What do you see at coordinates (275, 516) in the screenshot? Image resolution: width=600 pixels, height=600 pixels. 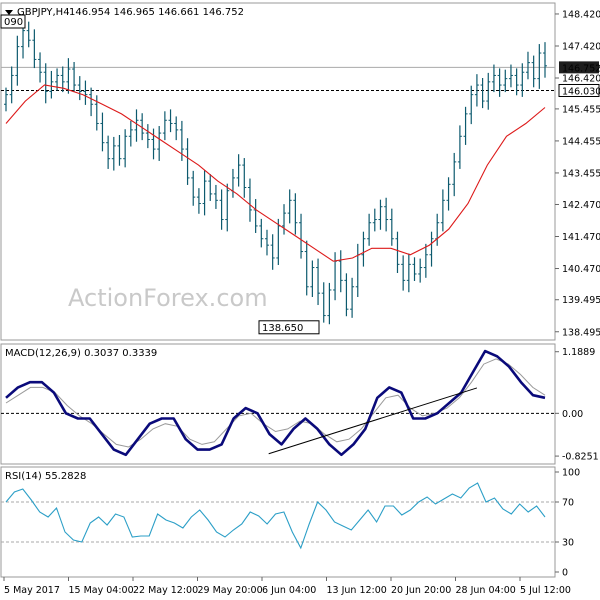 I see `rsi-line` at bounding box center [275, 516].